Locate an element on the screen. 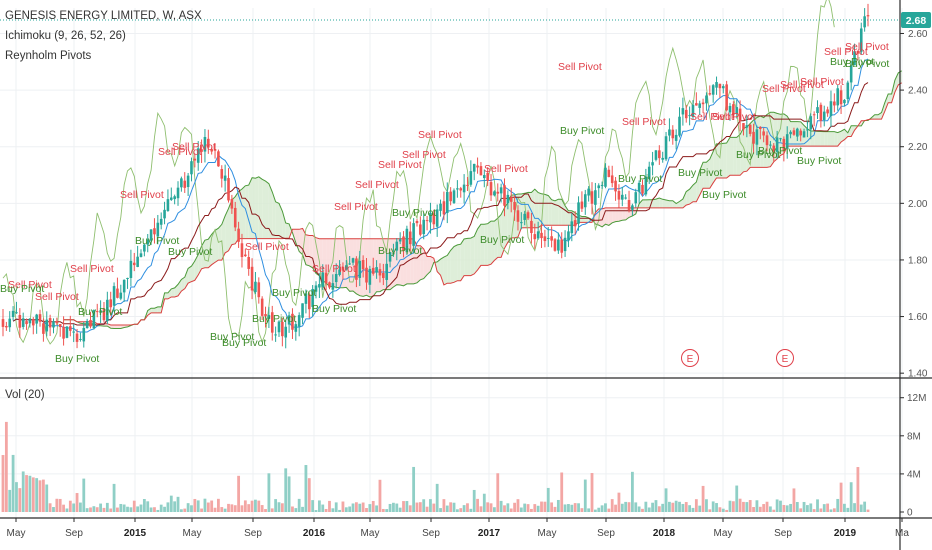 The width and height of the screenshot is (932, 550). volume-tick-label: 0 is located at coordinates (910, 513).